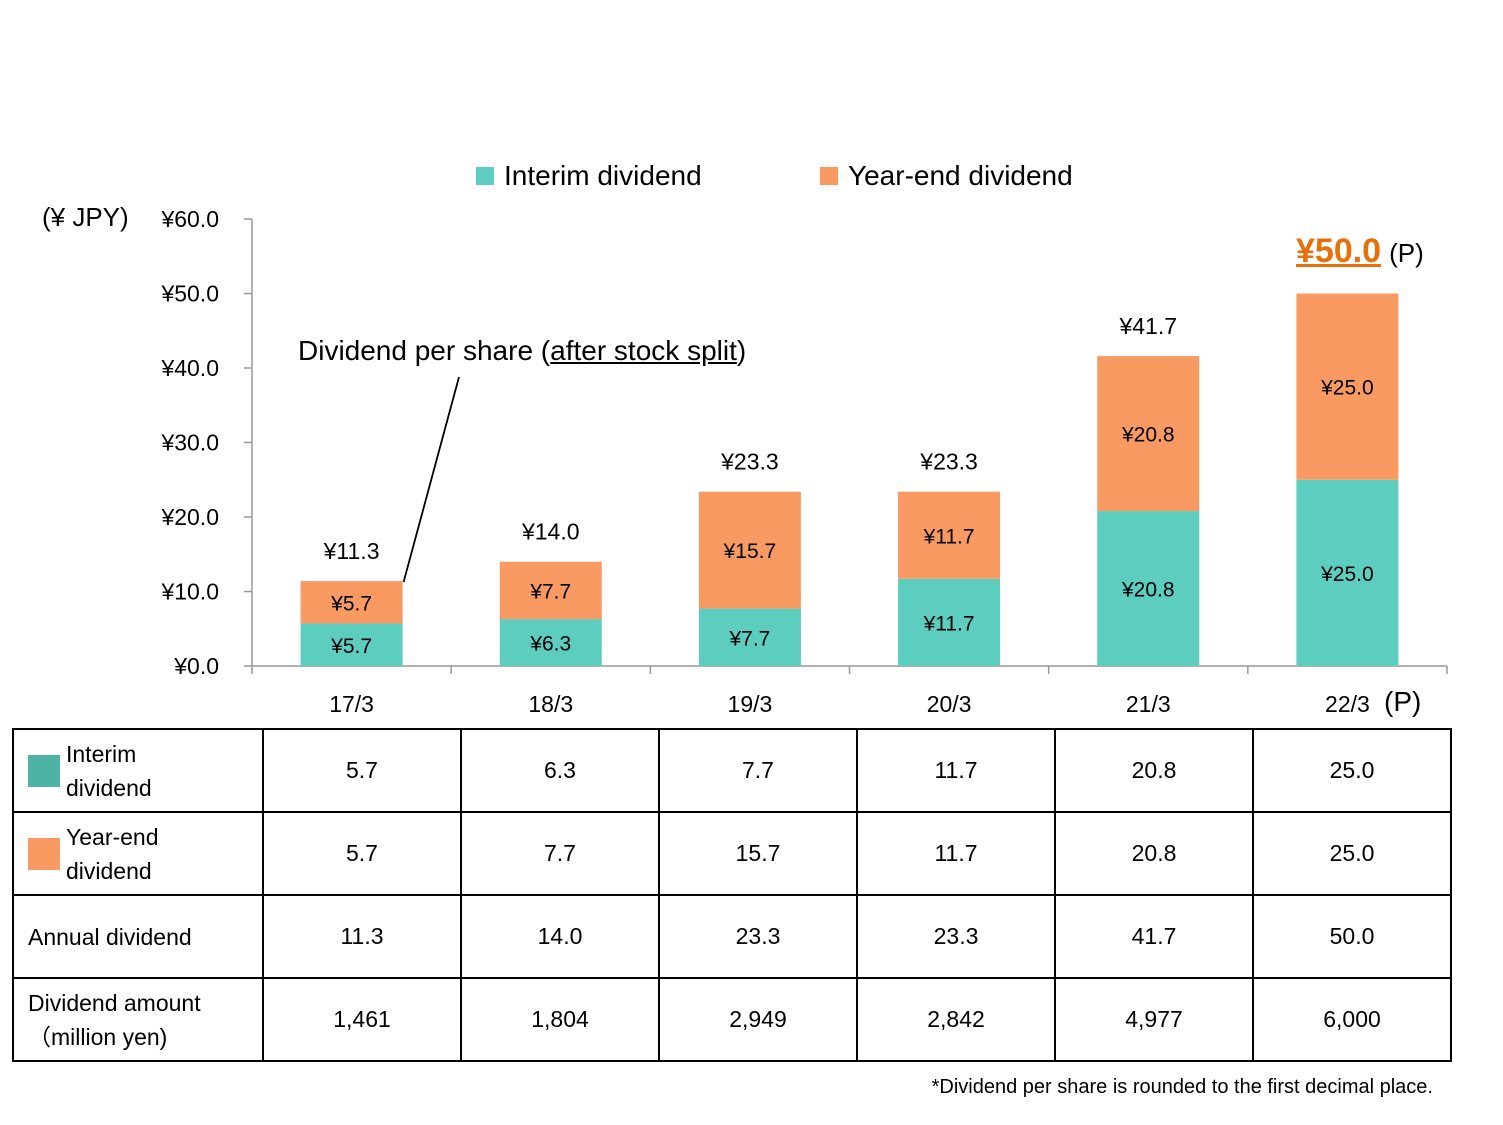 The image size is (1503, 1125). What do you see at coordinates (732, 936) in the screenshot?
I see `table-row: Annual dividend 11.3 14.0 23.3 23.3 41.7 50.0` at bounding box center [732, 936].